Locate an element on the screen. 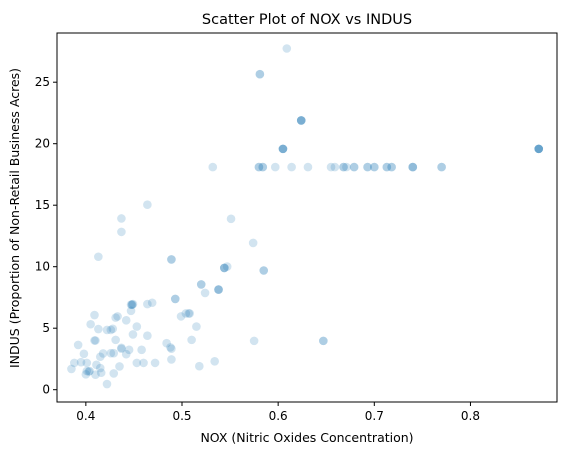  chart-title: Scatter Plot of NOX vs INDUS is located at coordinates (307, 20).